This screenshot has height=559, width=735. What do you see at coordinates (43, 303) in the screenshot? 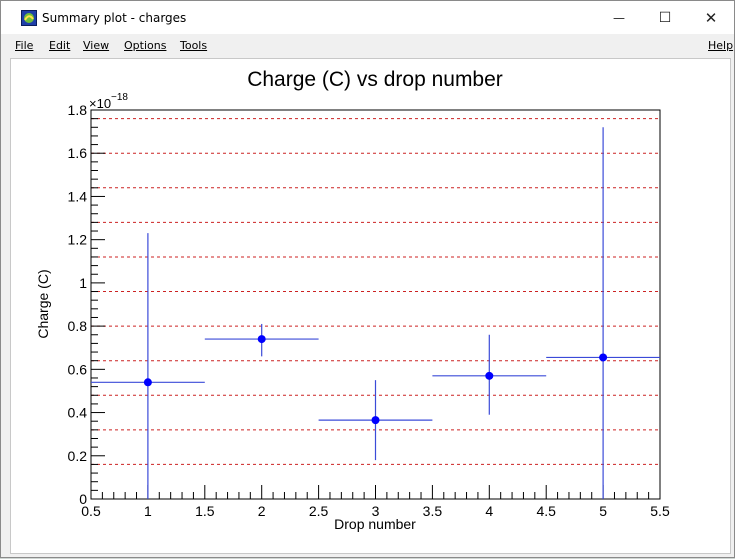
I see `y-axis-label: Charge (C)` at bounding box center [43, 303].